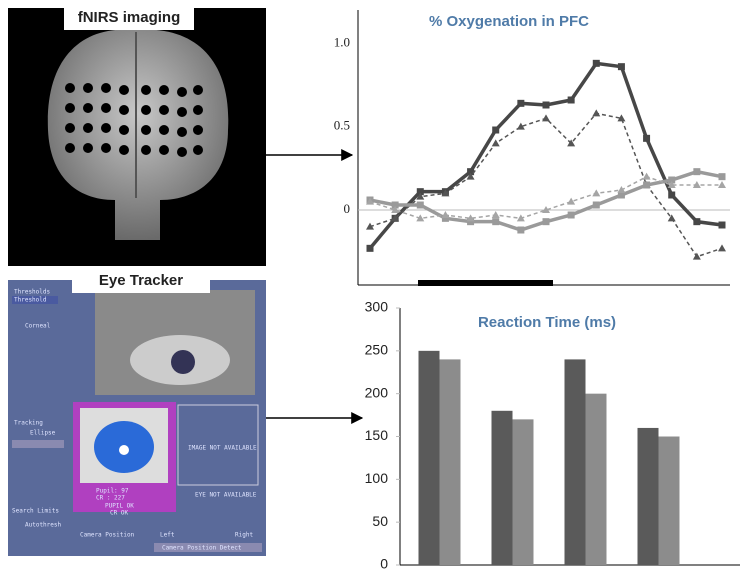 The height and width of the screenshot is (587, 750). I want to click on et-text: Autothresh, so click(43, 525).